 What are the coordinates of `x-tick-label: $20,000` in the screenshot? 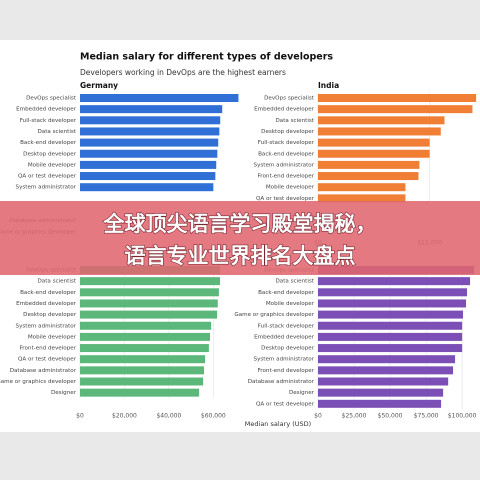 It's located at (124, 416).